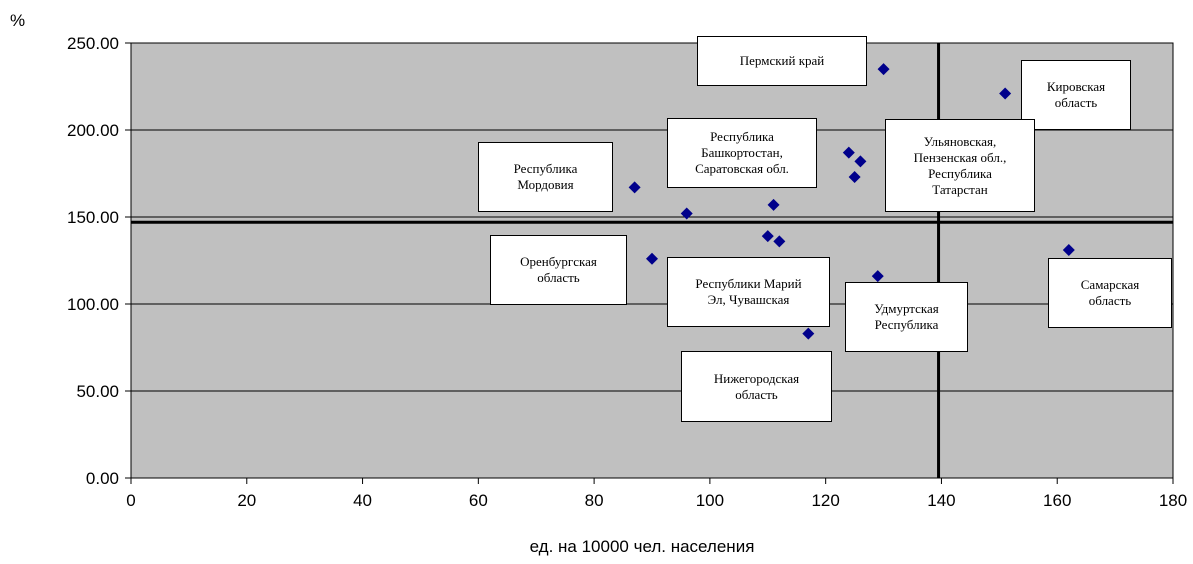 The width and height of the screenshot is (1193, 564). I want to click on y-axis-title: %, so click(17, 20).